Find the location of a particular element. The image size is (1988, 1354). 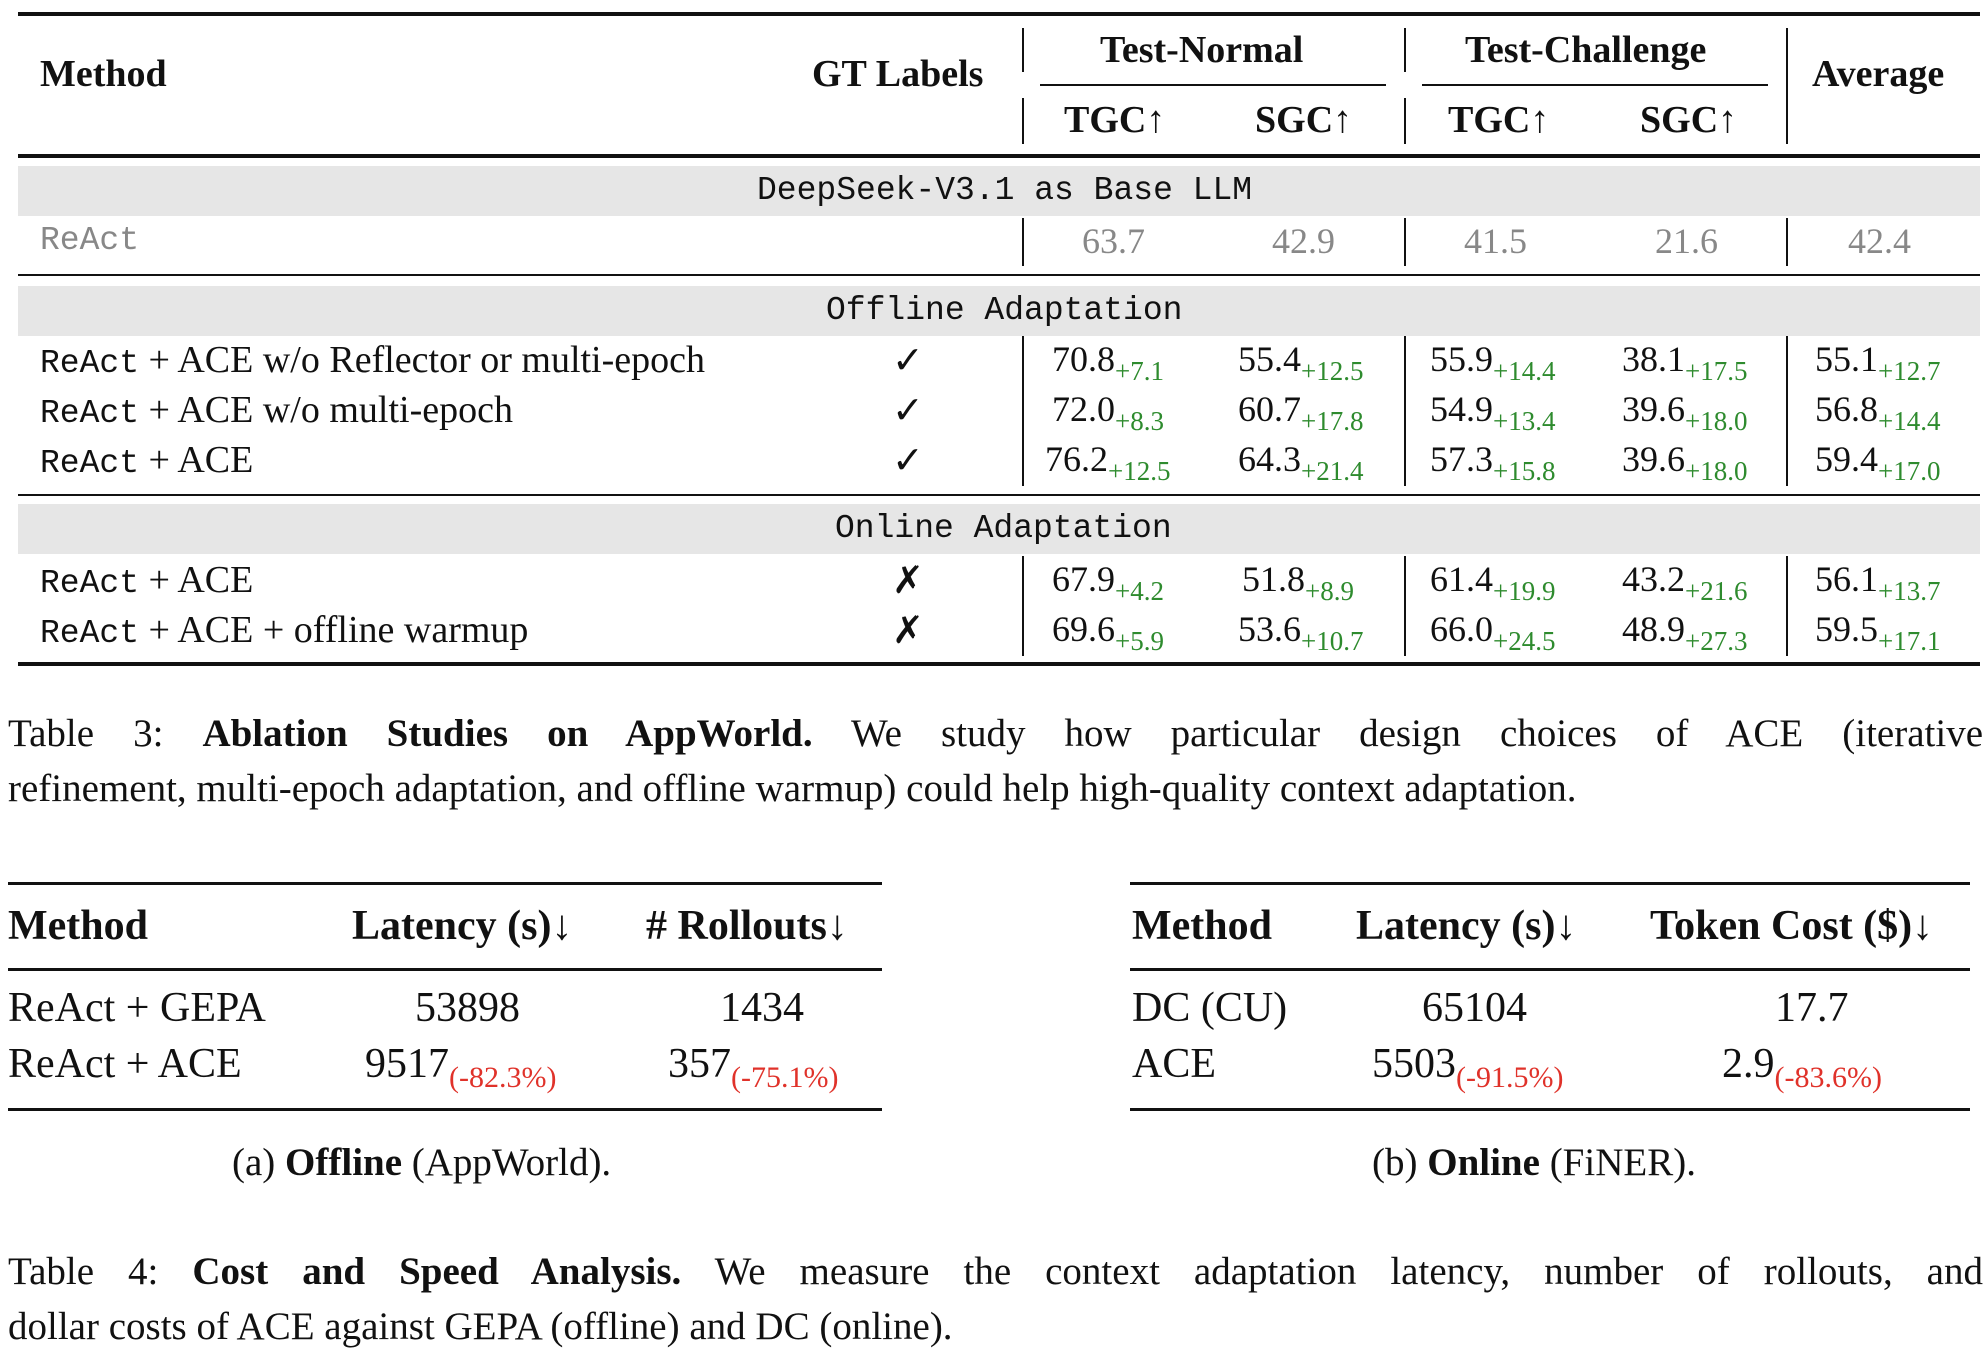

row-method: ReAct + ACE + offline warmup is located at coordinates (284, 630).